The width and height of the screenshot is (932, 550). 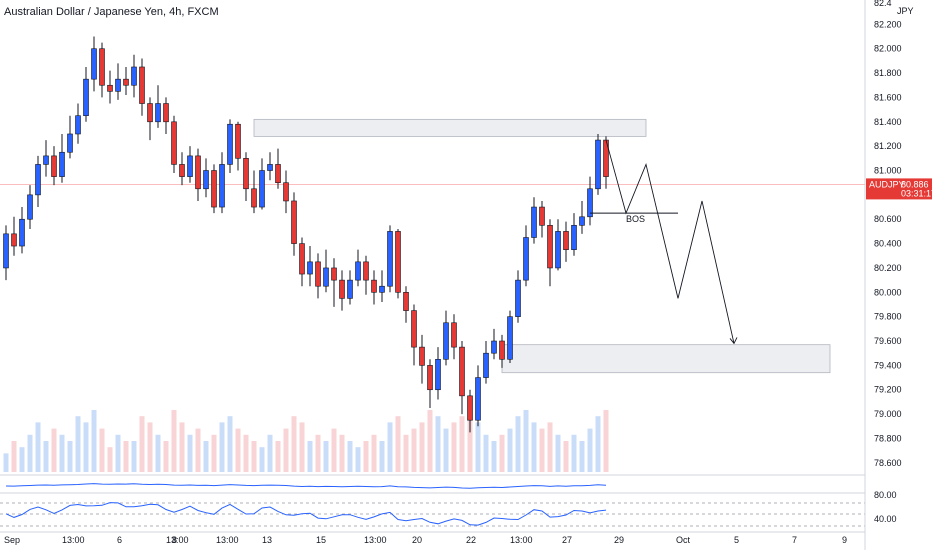 What do you see at coordinates (888, 244) in the screenshot?
I see `y-tick-label: 80.400` at bounding box center [888, 244].